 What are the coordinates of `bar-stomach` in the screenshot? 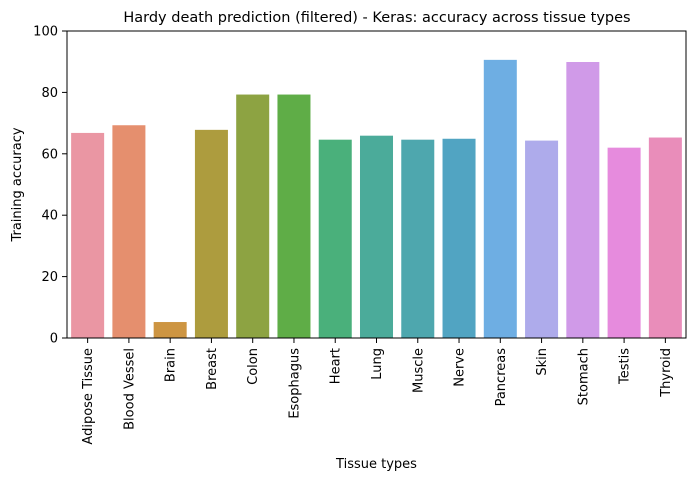 It's located at (583, 200).